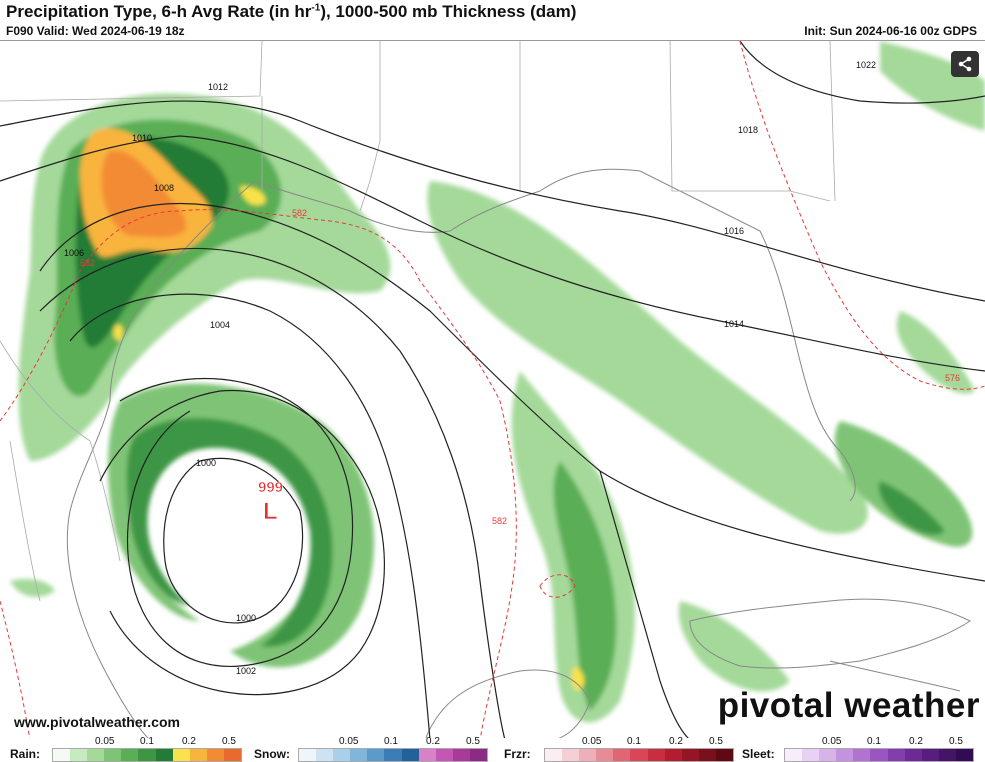  I want to click on isobar-label: 1010, so click(142, 138).